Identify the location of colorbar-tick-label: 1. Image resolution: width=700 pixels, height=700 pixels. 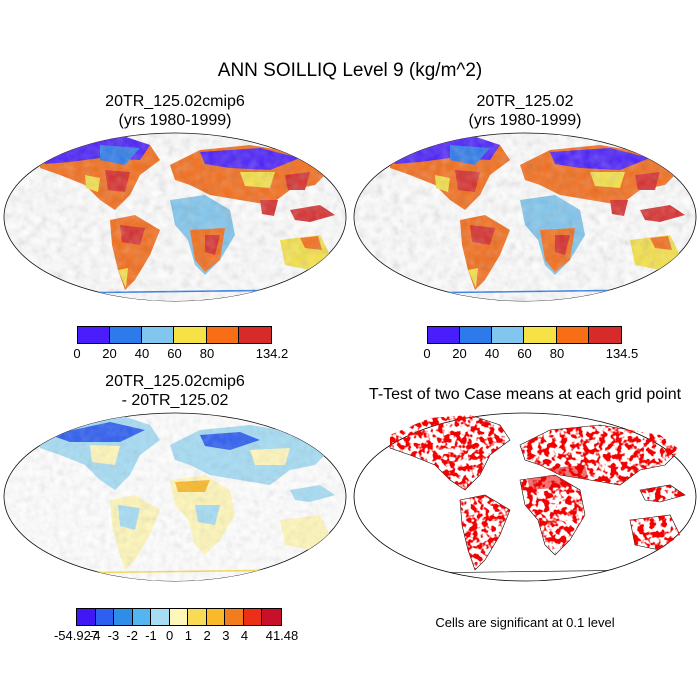
(188, 635).